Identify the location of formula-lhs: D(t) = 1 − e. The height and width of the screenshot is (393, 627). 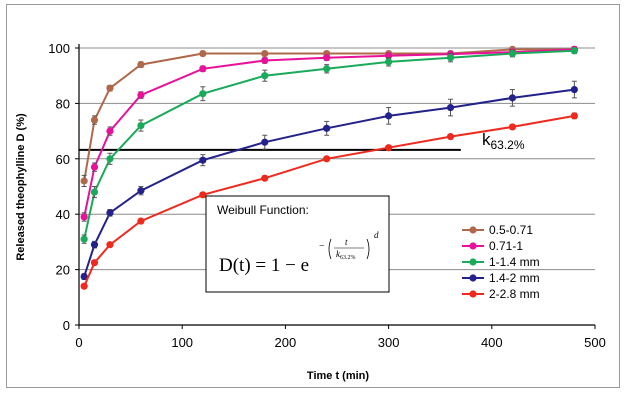
(264, 265).